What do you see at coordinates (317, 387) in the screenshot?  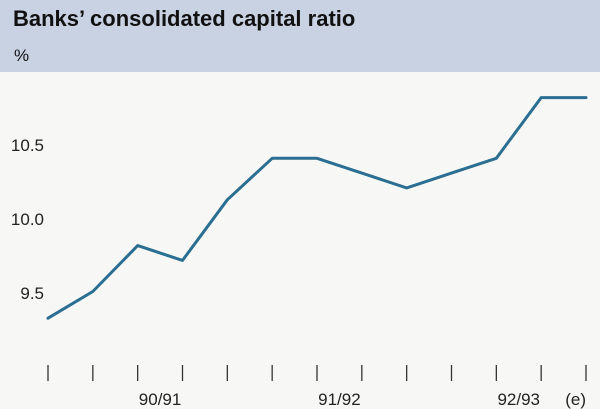 I see `x-axis: 90/91 91/92 92/93 (e)` at bounding box center [317, 387].